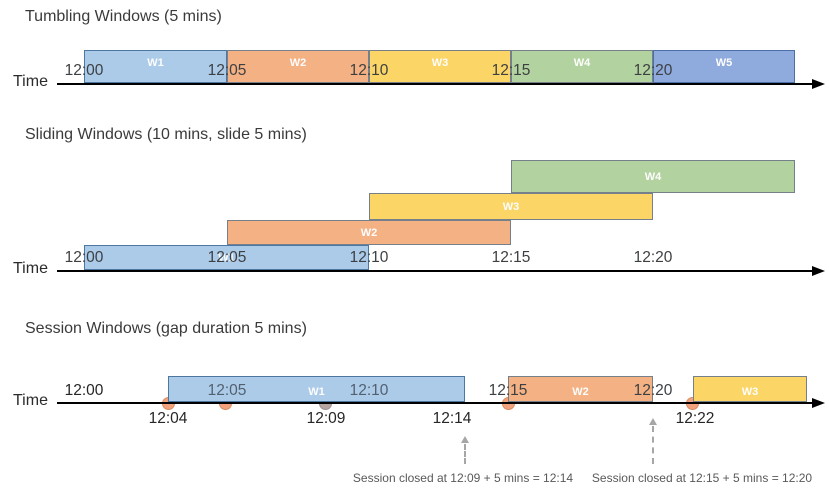  What do you see at coordinates (695, 418) in the screenshot?
I see `event-time-label: 12:22` at bounding box center [695, 418].